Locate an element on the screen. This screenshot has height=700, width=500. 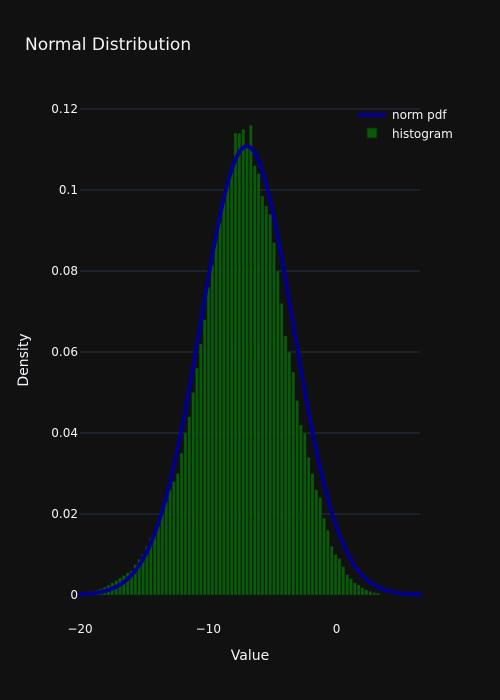
legend-norm-pdf-label: norm pdf is located at coordinates (419, 115).